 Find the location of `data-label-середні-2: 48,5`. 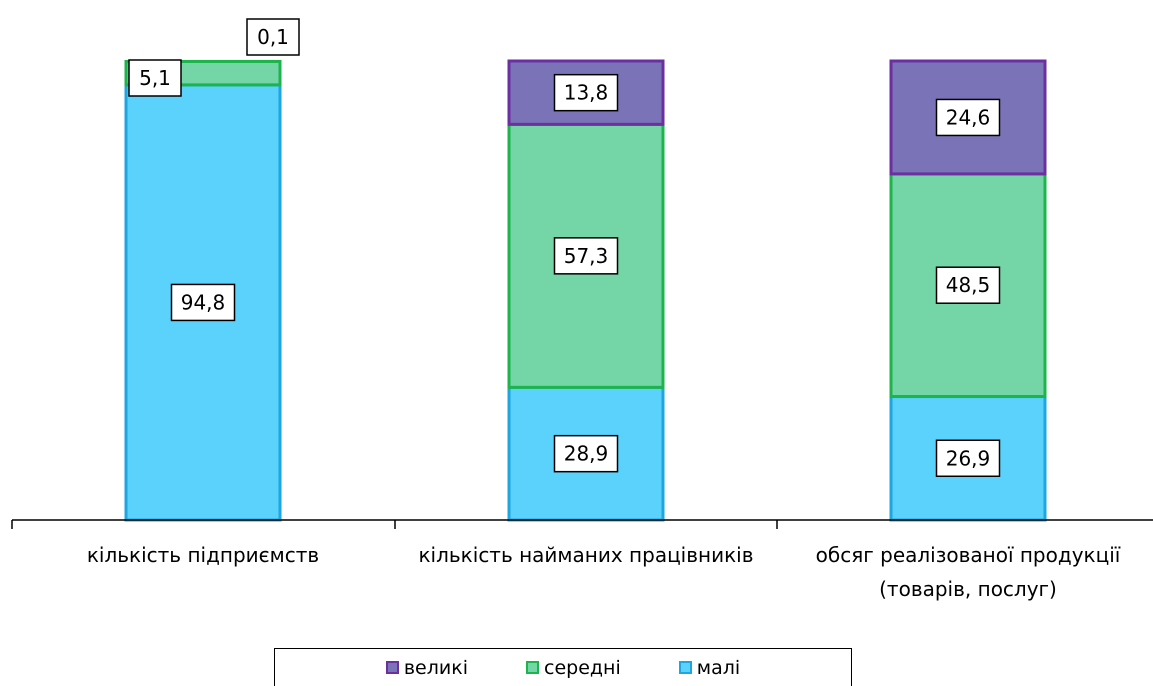

data-label-середні-2: 48,5 is located at coordinates (968, 285).